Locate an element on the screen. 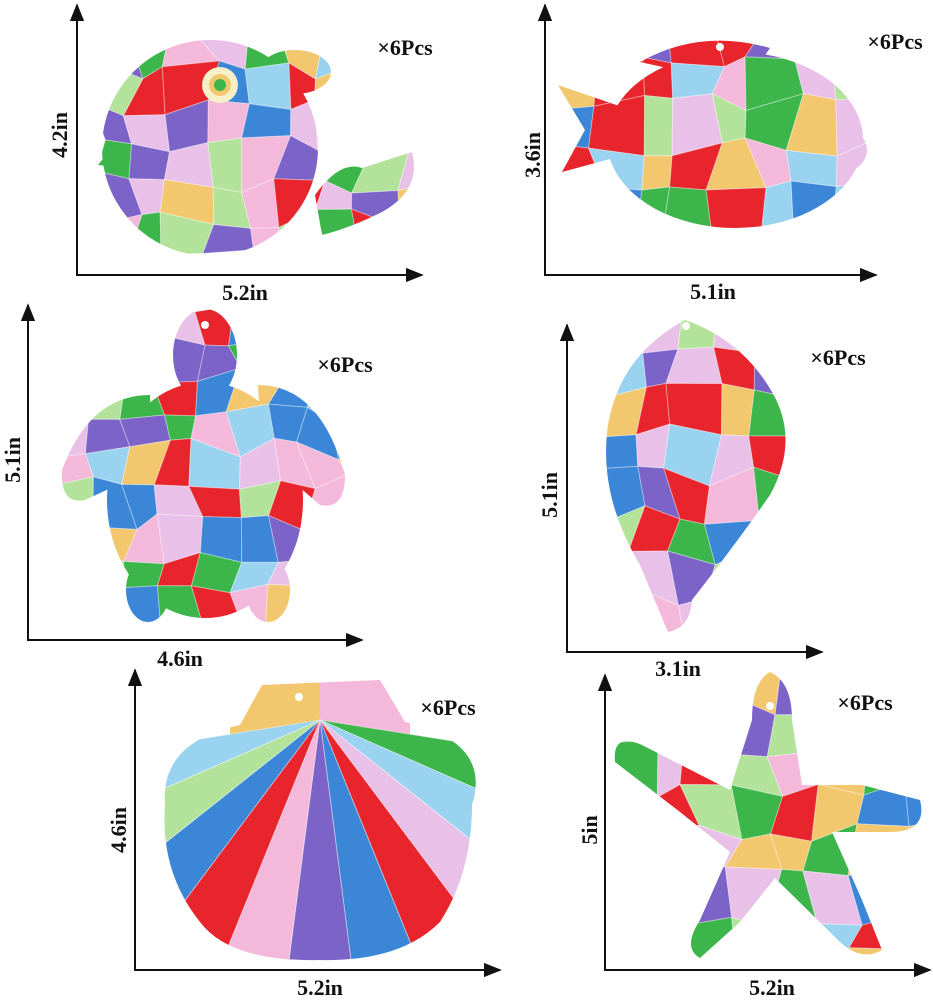  width: 4.6in is located at coordinates (180, 658).